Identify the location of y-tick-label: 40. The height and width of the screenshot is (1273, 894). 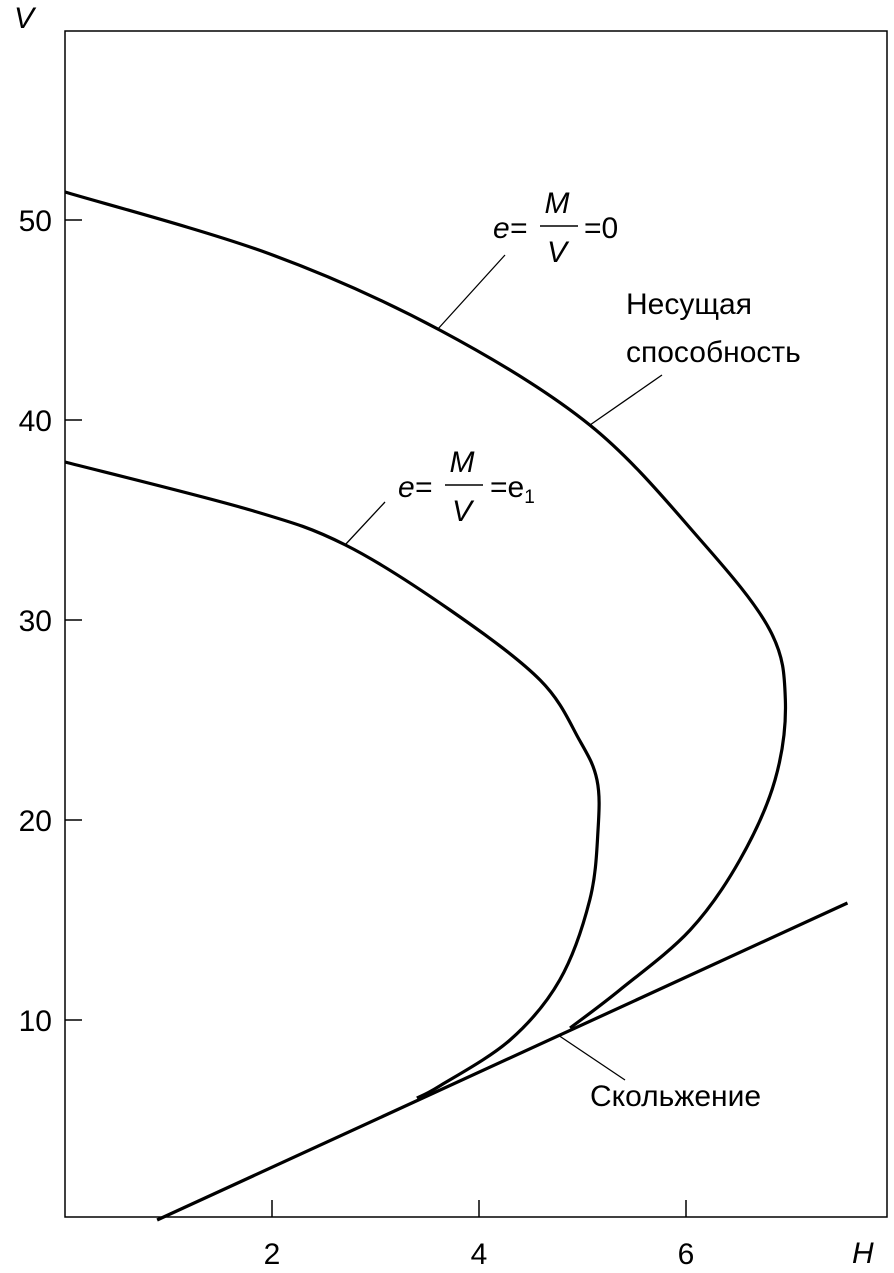
(35, 421).